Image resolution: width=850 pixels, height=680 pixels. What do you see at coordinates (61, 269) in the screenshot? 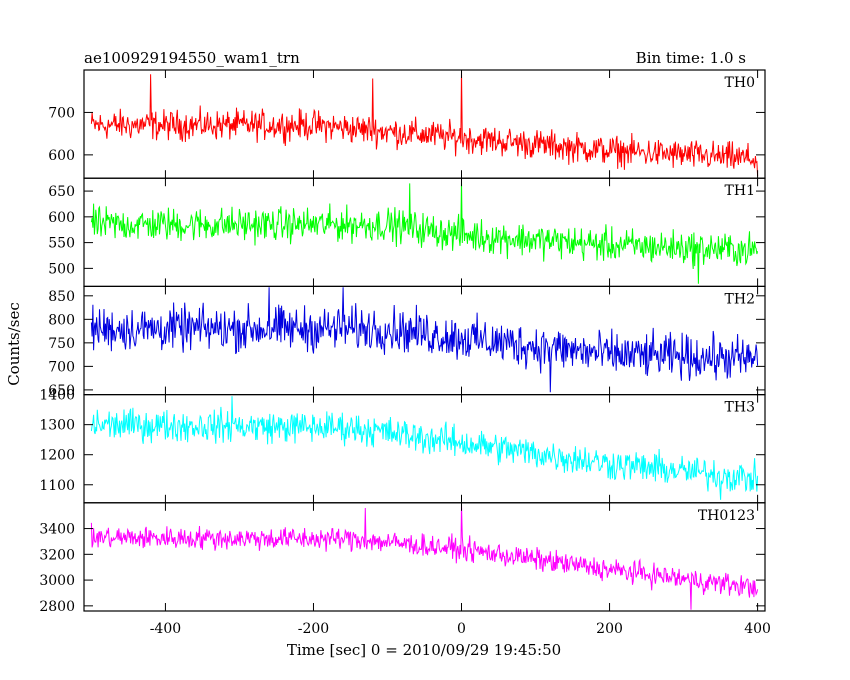
I see `y-tick-label: 500` at bounding box center [61, 269].